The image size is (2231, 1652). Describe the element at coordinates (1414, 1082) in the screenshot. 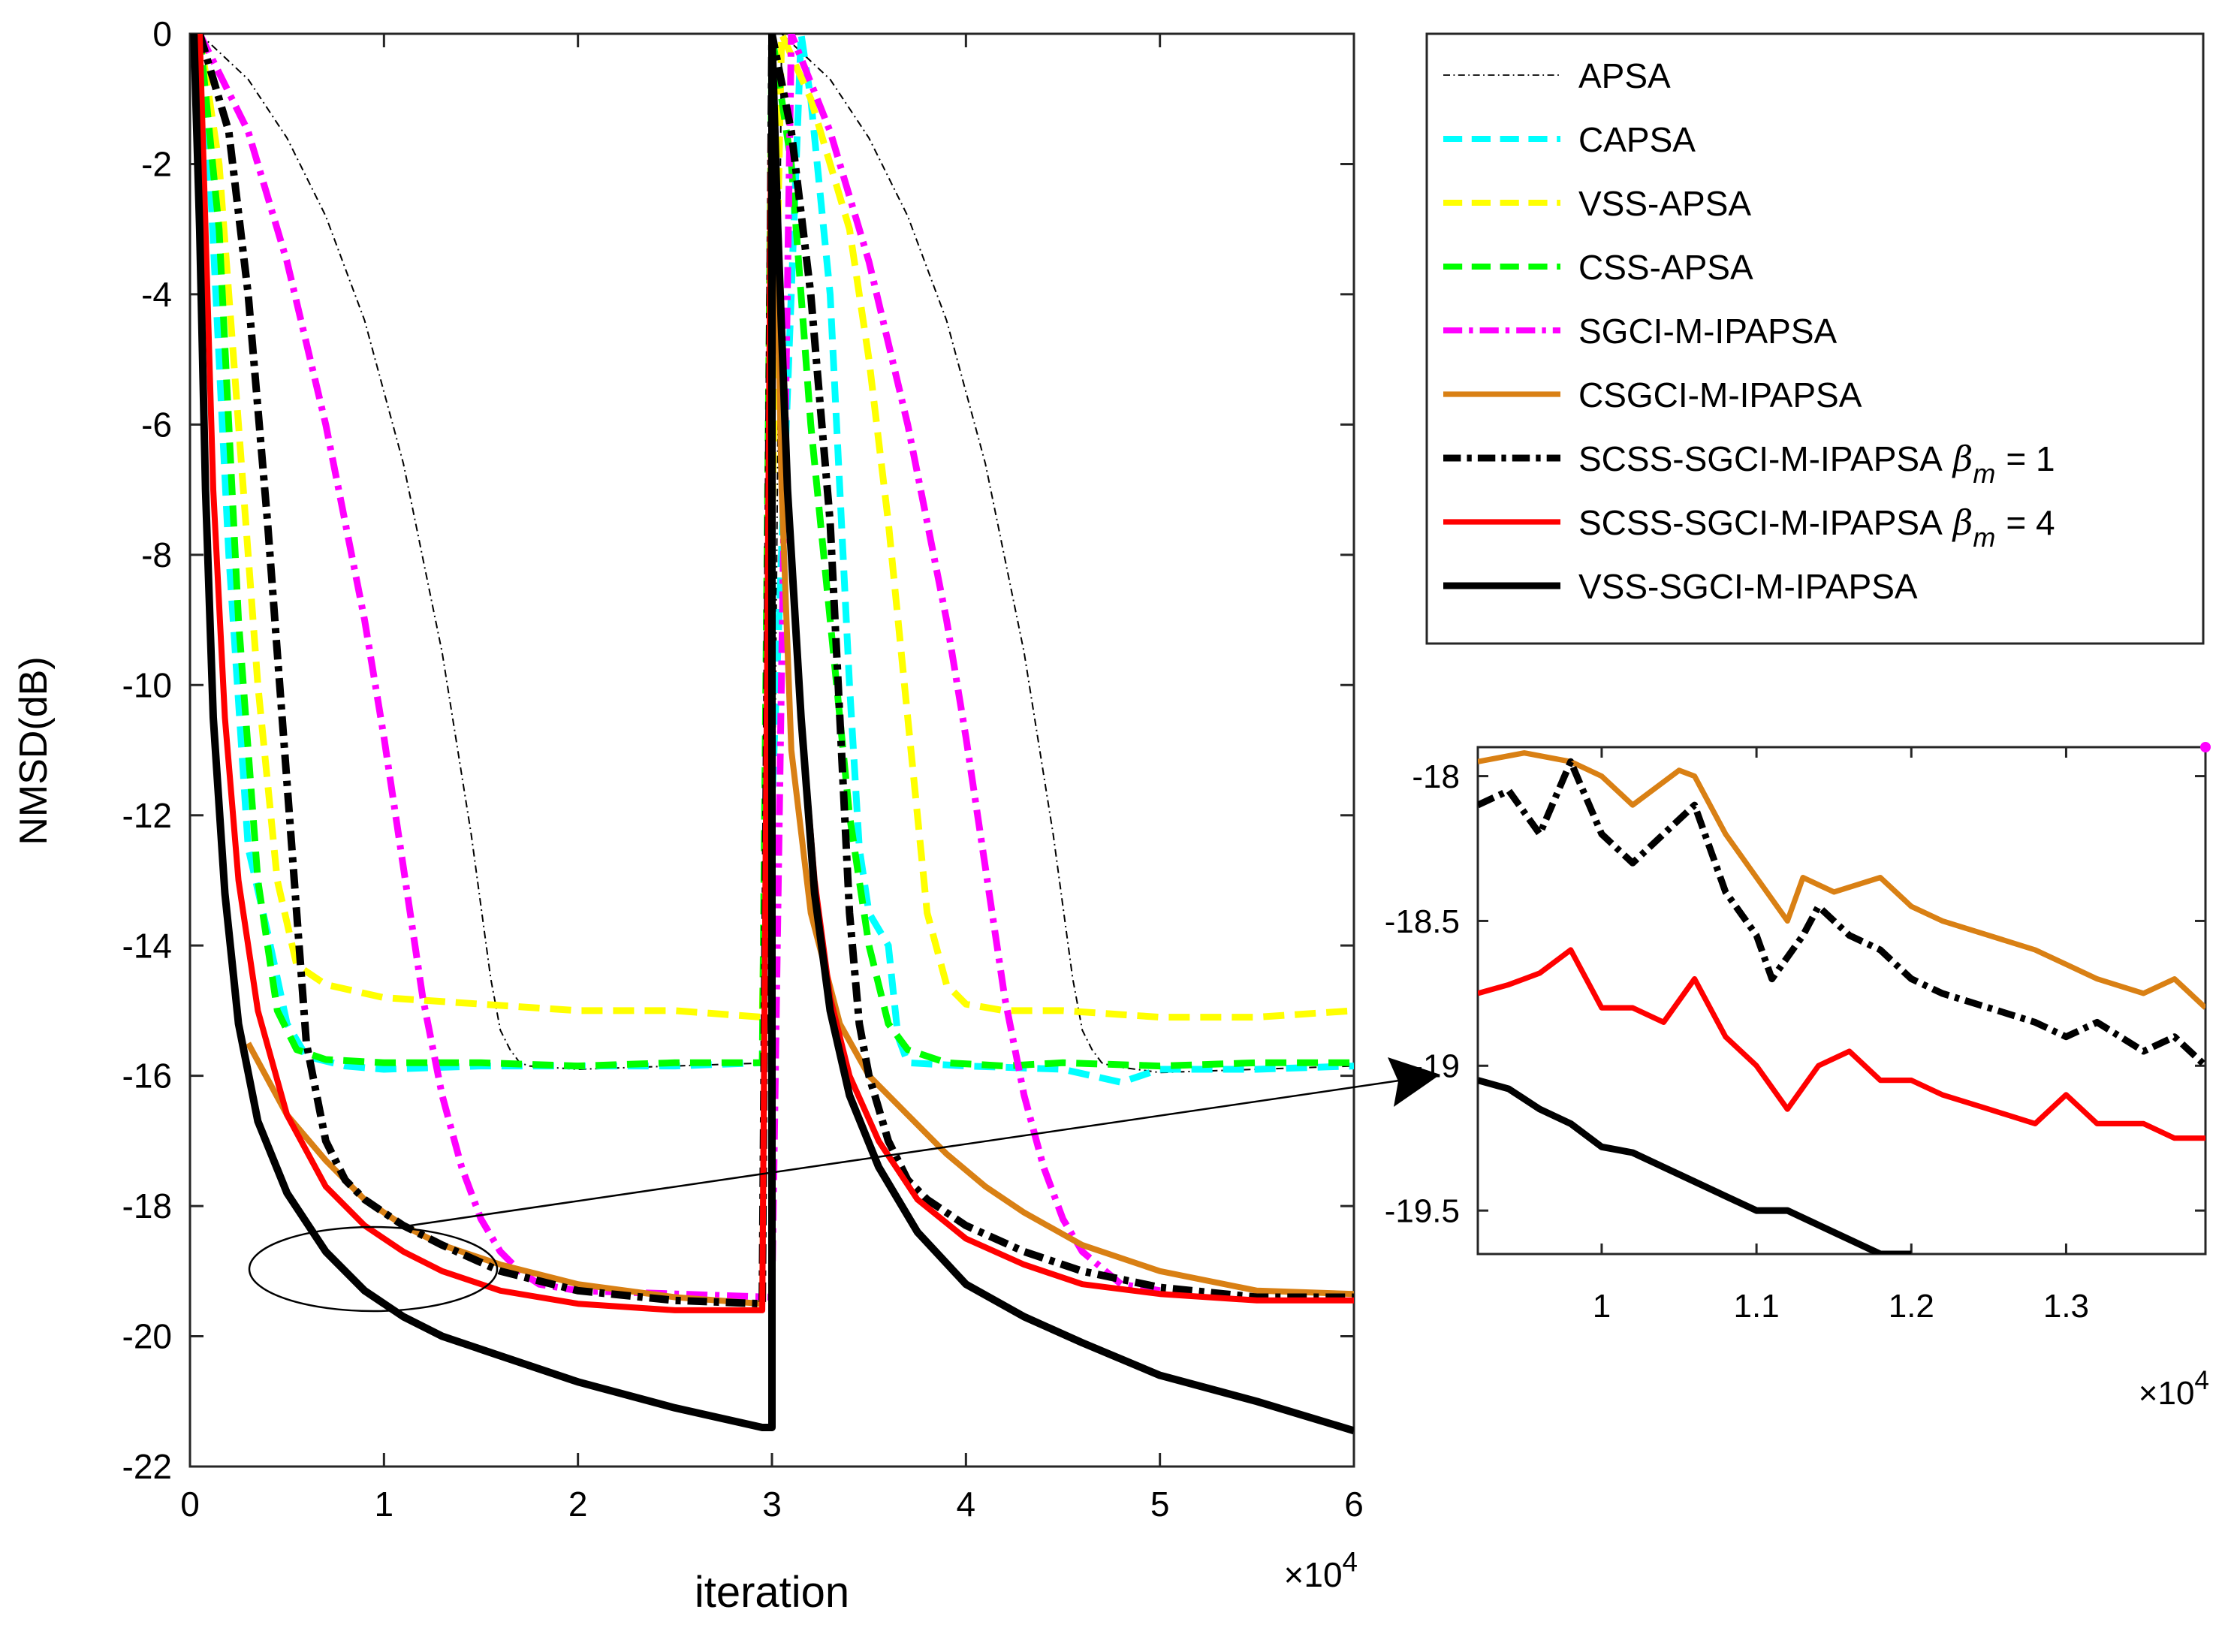

I see `zoom-arrow-head` at that location.